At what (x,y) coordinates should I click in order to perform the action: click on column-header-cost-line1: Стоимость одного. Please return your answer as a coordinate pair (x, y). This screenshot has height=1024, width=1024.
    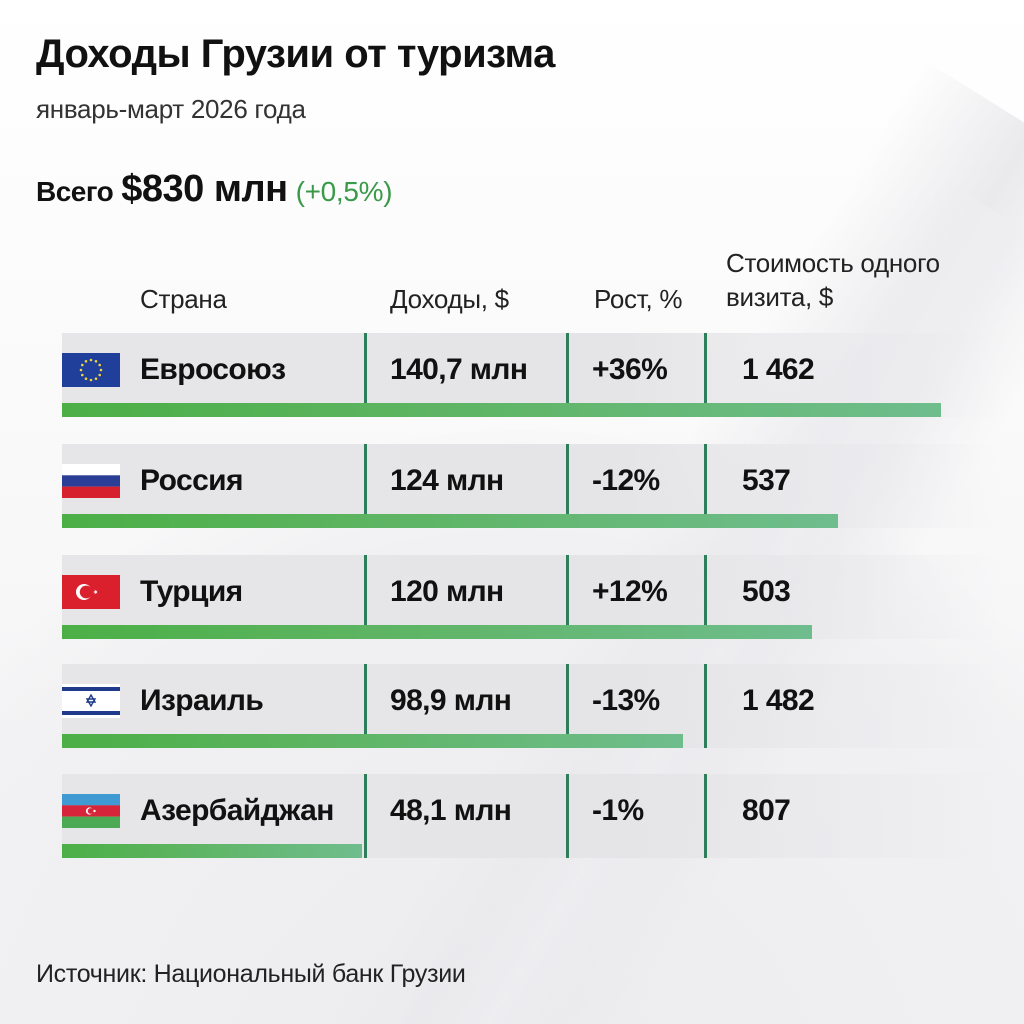
    Looking at the image, I should click on (833, 263).